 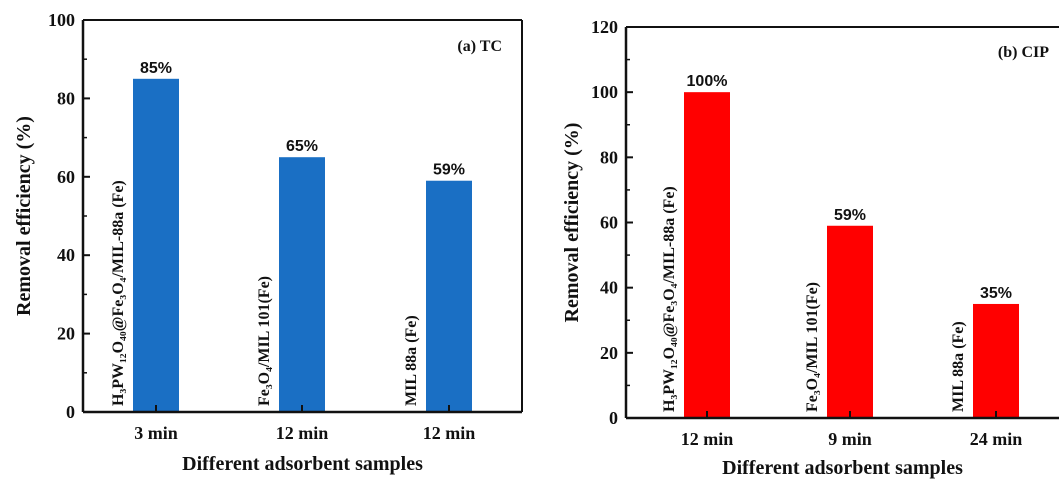 I want to click on panel-title: (a) TC, so click(x=479, y=46).